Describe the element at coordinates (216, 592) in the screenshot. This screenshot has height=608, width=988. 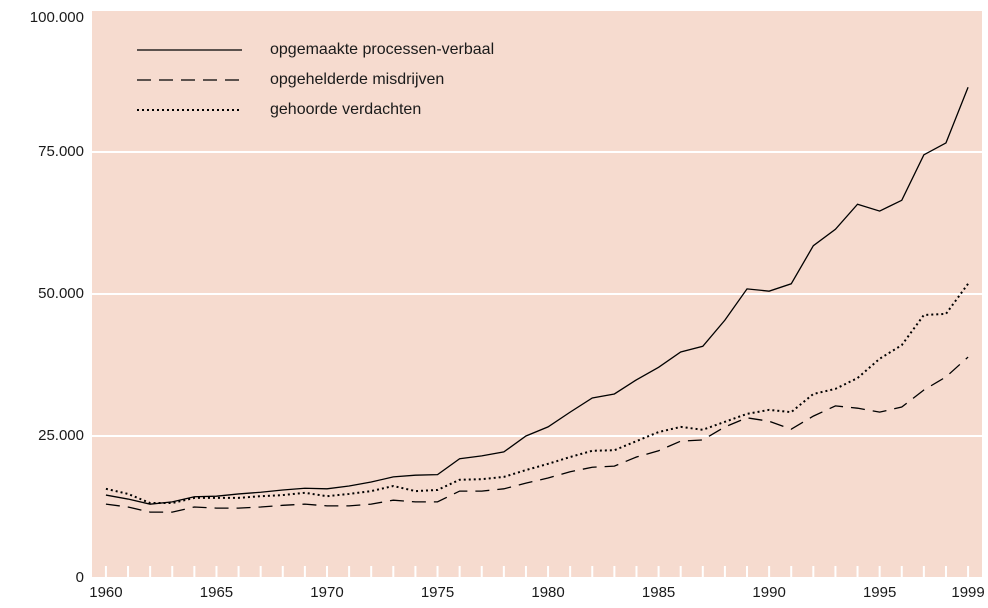
I see `x-tick-label: 1965` at that location.